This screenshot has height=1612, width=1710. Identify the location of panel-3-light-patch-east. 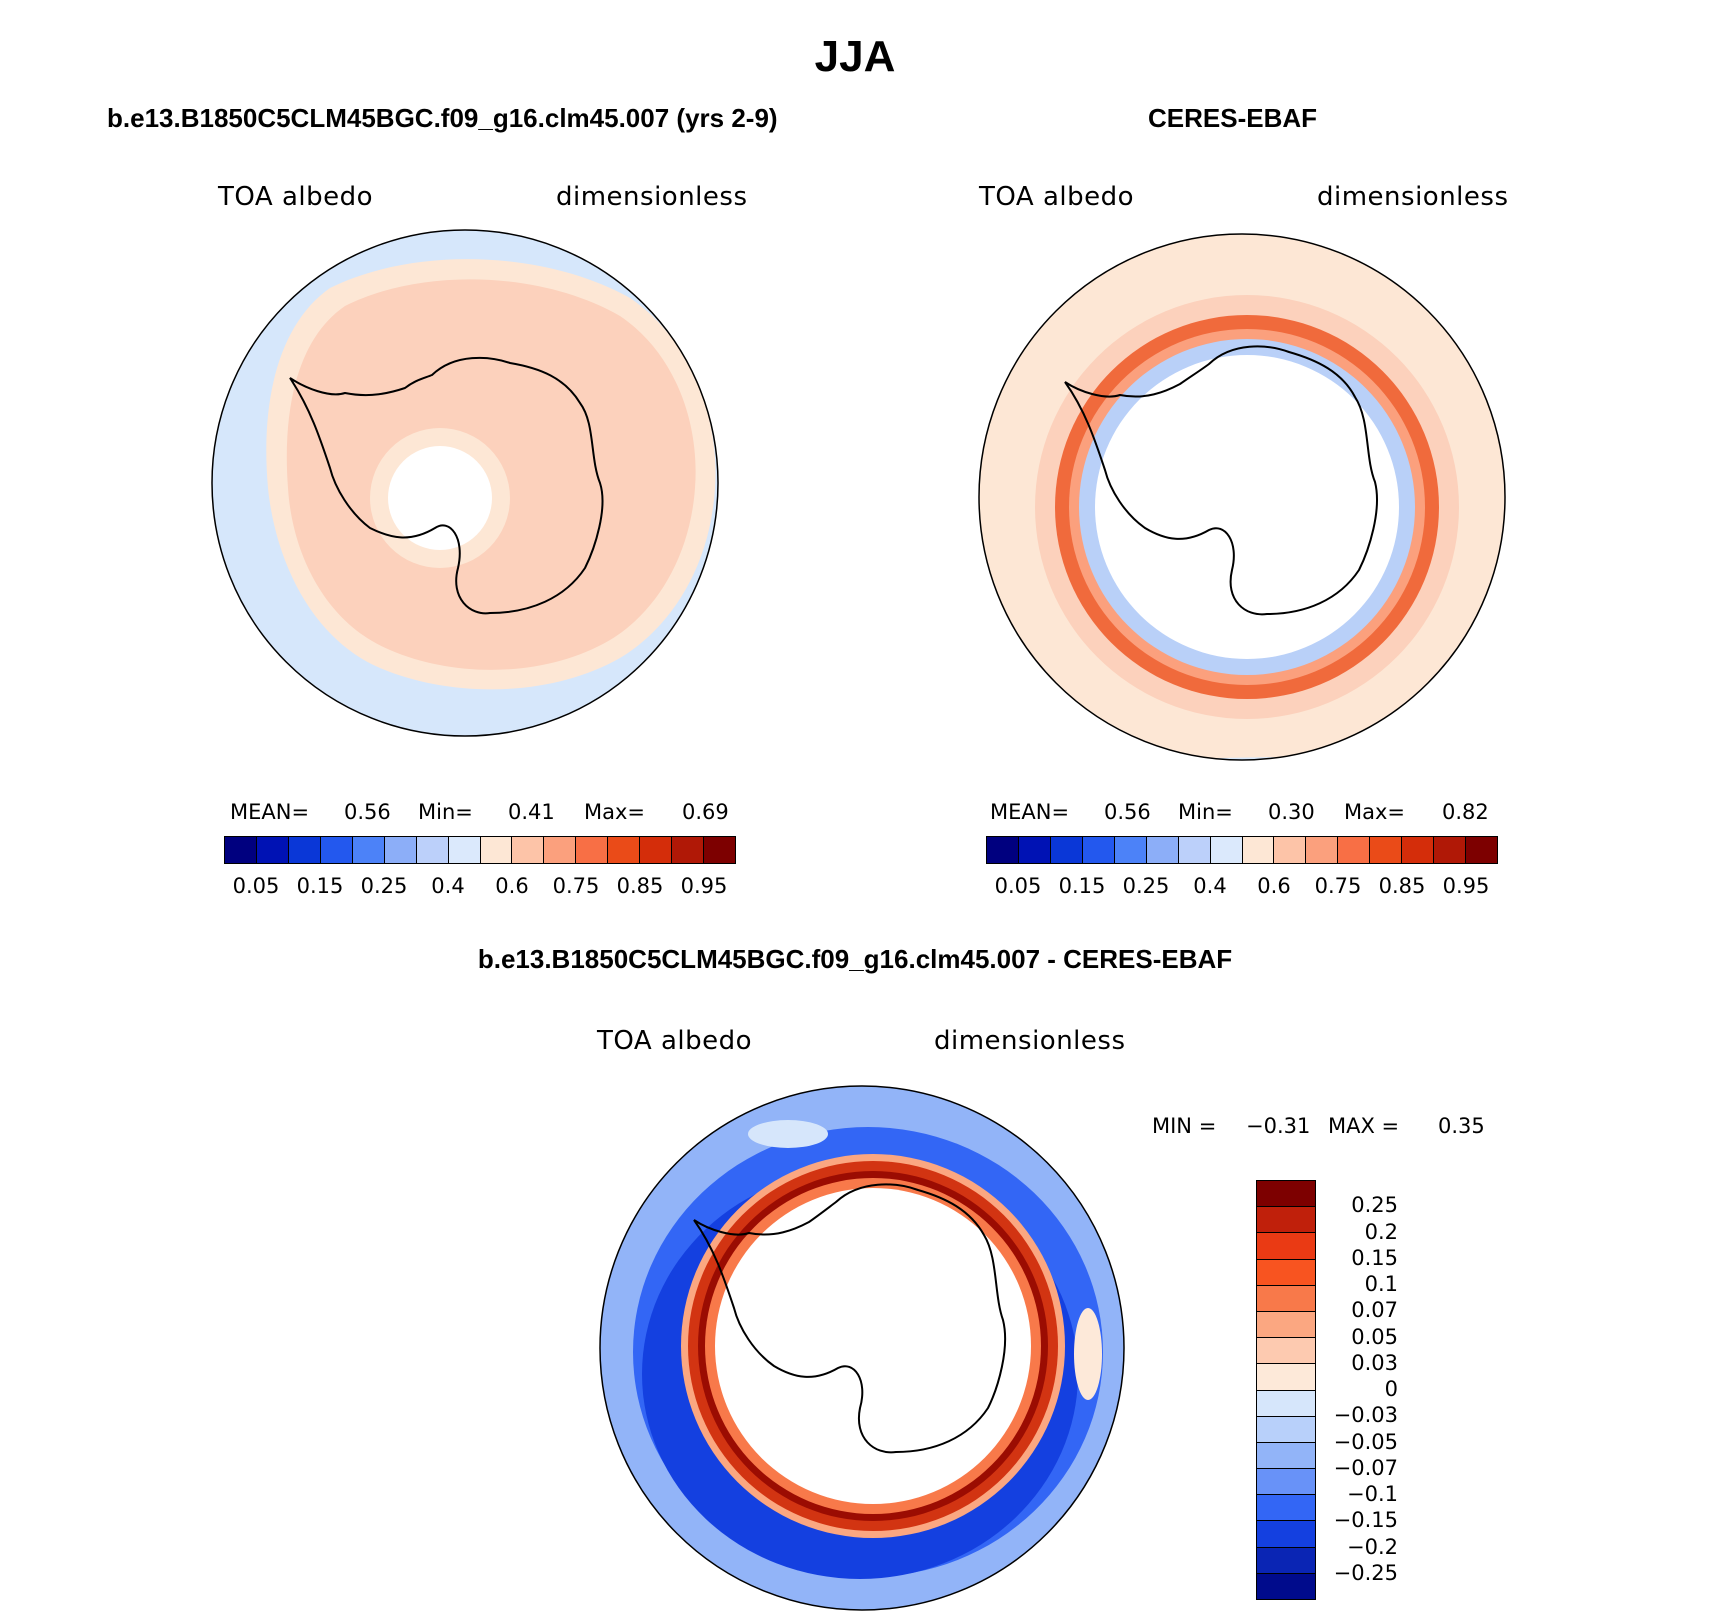
(1088, 1354).